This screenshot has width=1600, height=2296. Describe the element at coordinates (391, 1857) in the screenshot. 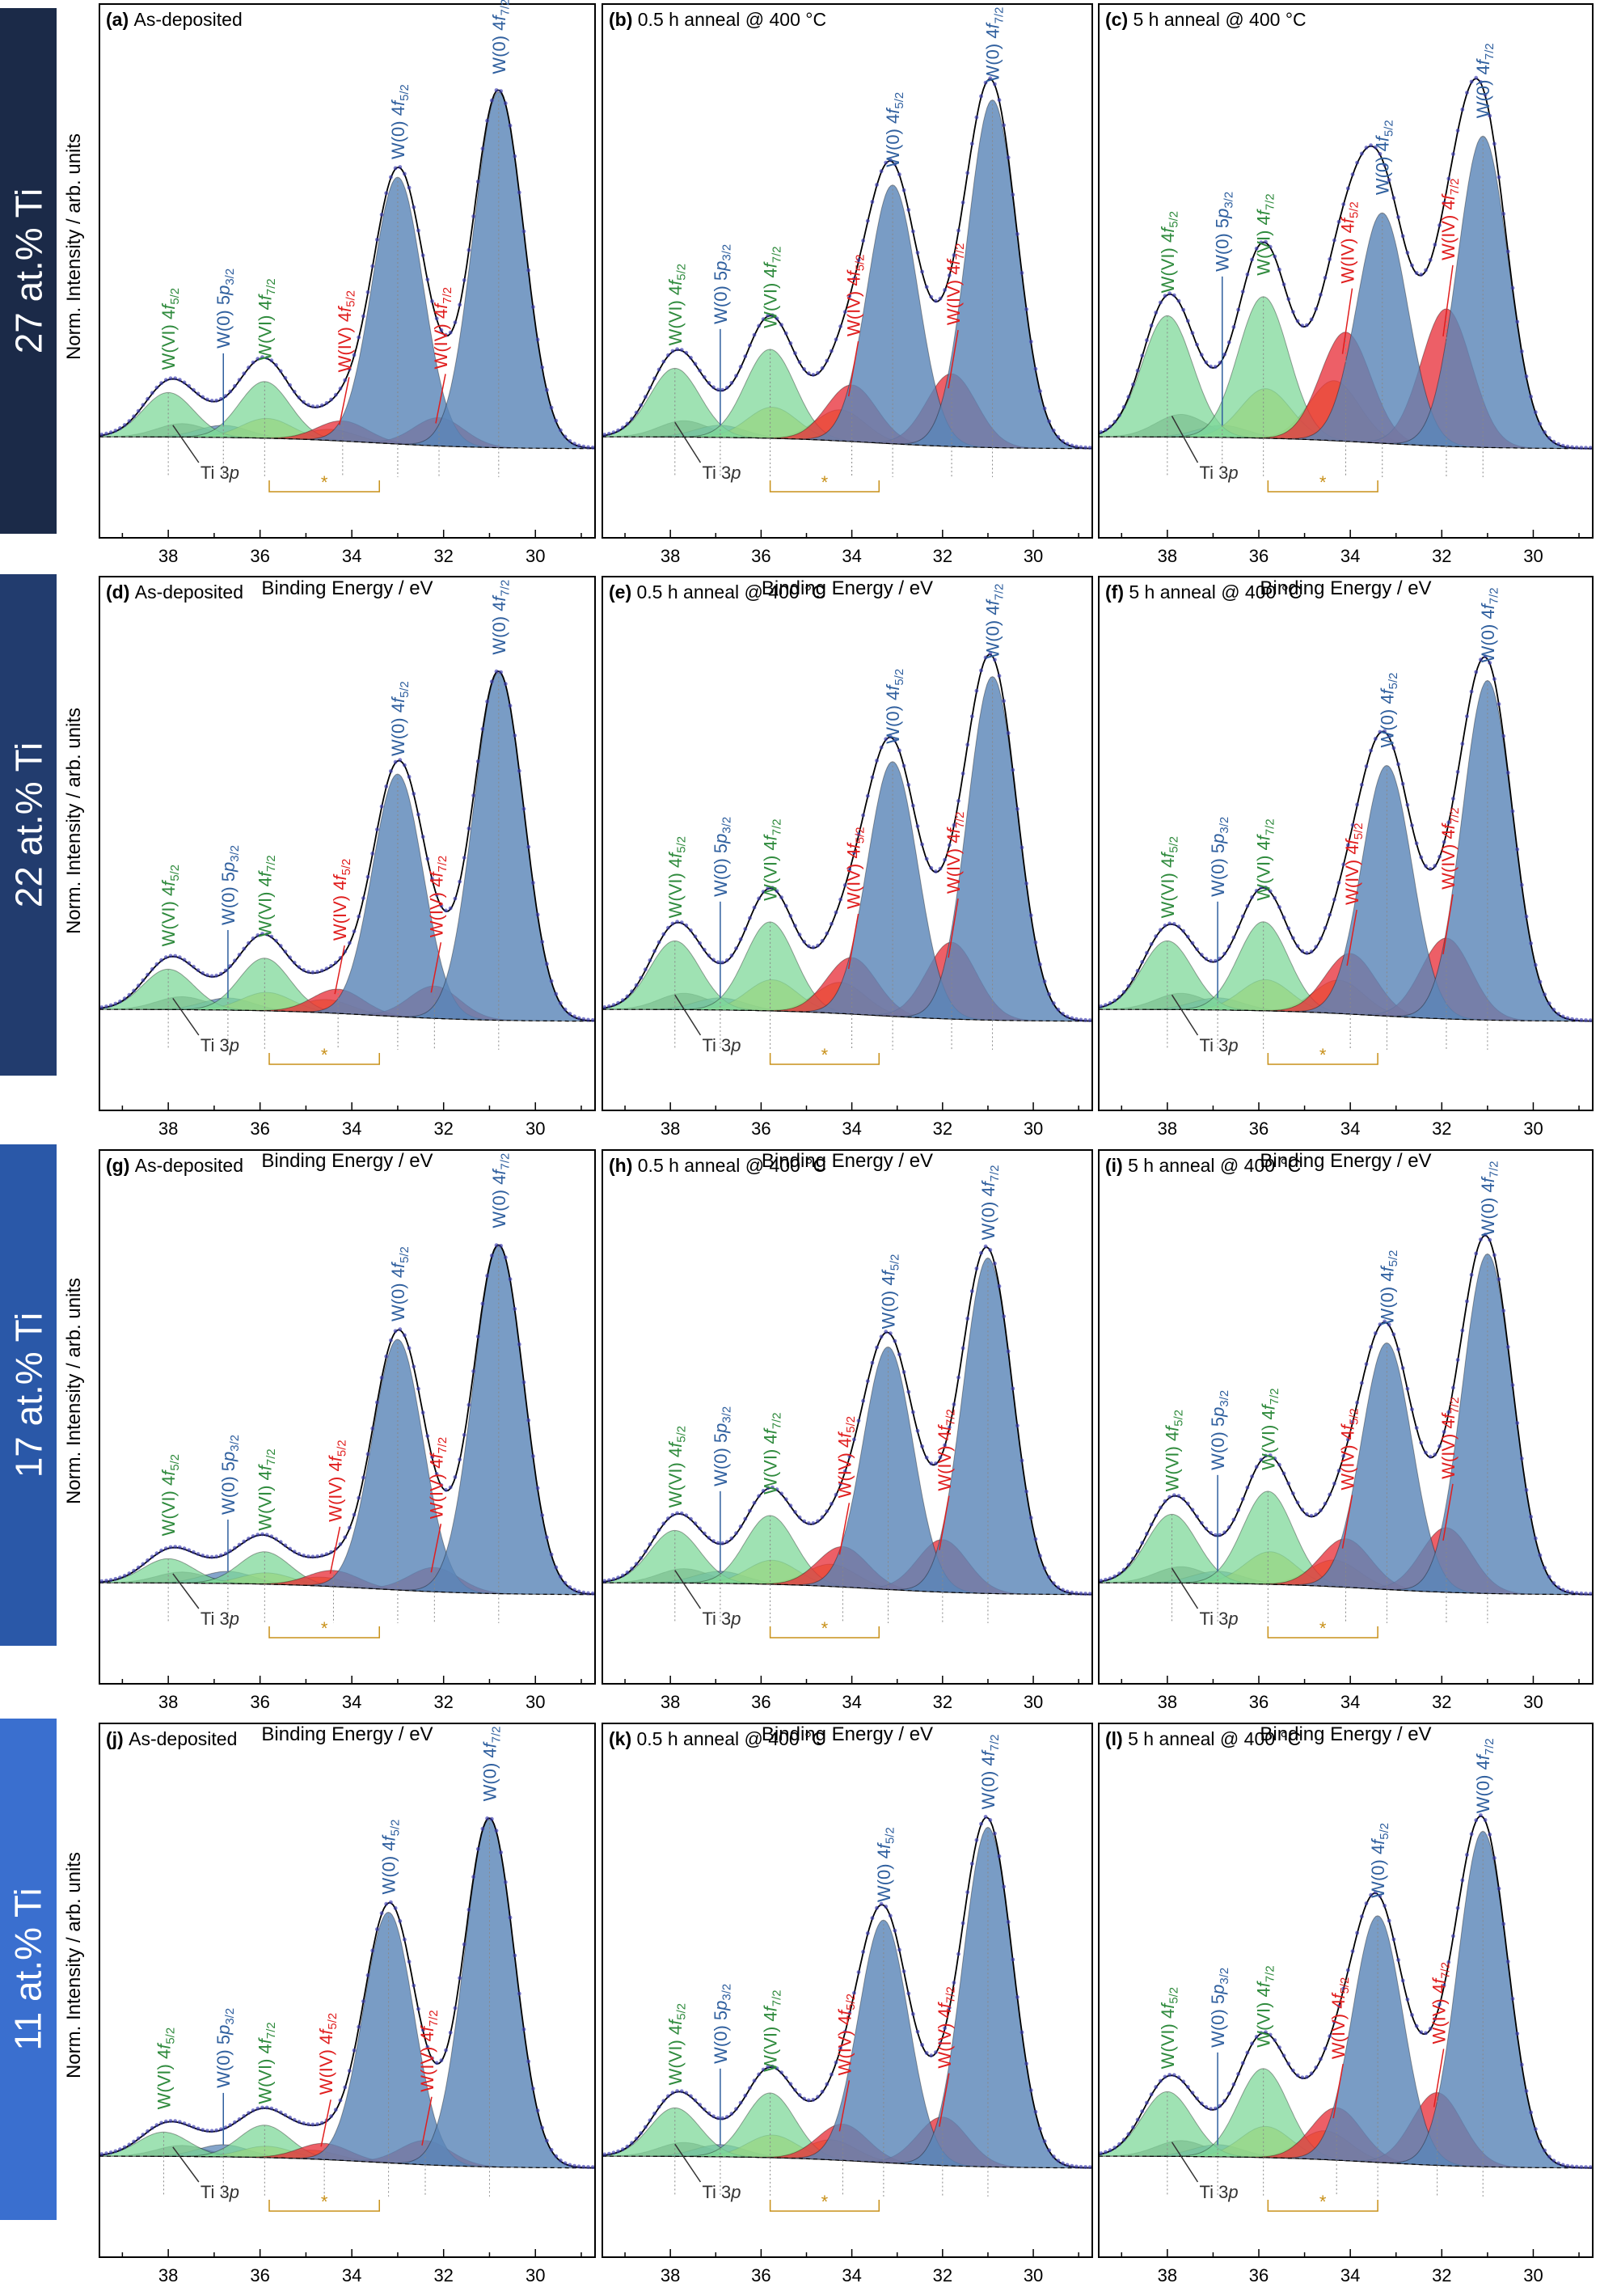

I see `label-w0-52: W(0) 4f5/2` at that location.